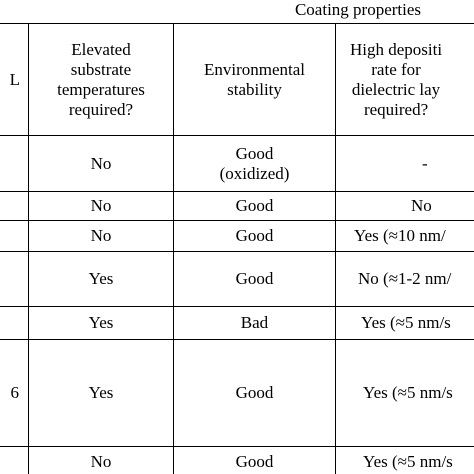 Image resolution: width=474 pixels, height=474 pixels. What do you see at coordinates (237, 135) in the screenshot?
I see `rule-header-bottom` at bounding box center [237, 135].